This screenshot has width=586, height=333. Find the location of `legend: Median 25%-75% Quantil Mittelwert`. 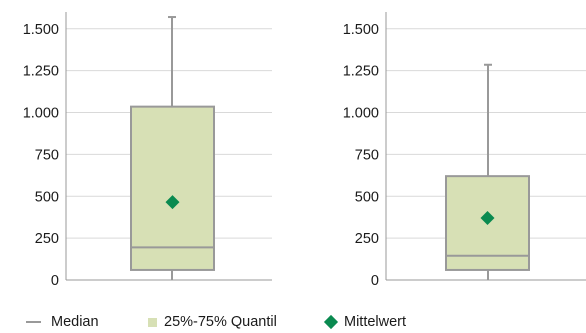

legend: Median 25%-75% Quantil Mittelwert is located at coordinates (293, 322).